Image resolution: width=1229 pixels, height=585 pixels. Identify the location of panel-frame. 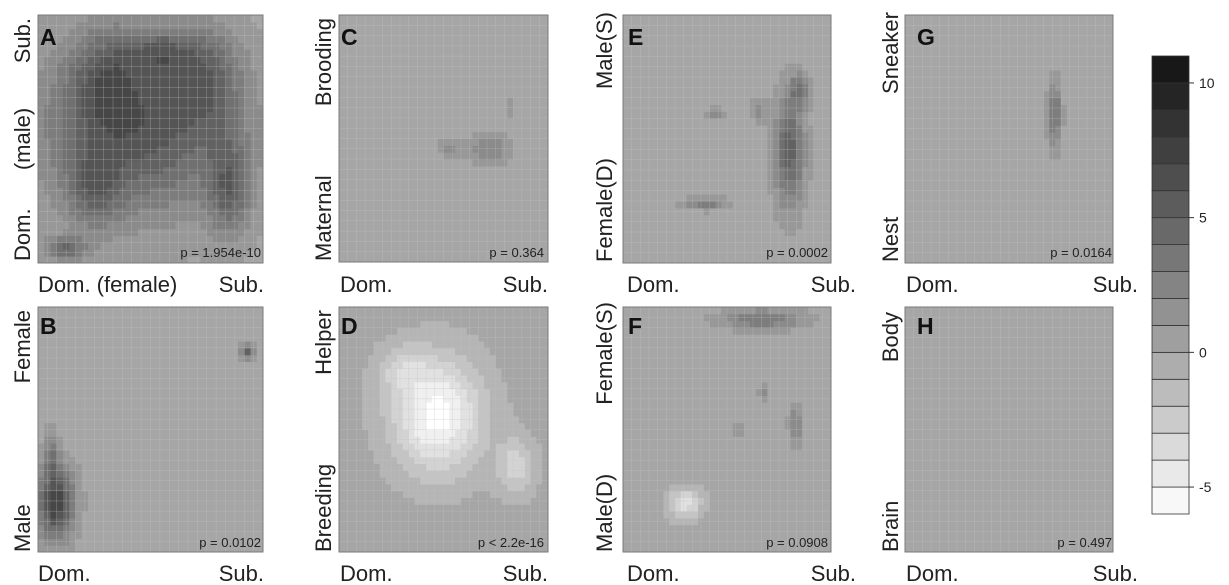
(443, 138).